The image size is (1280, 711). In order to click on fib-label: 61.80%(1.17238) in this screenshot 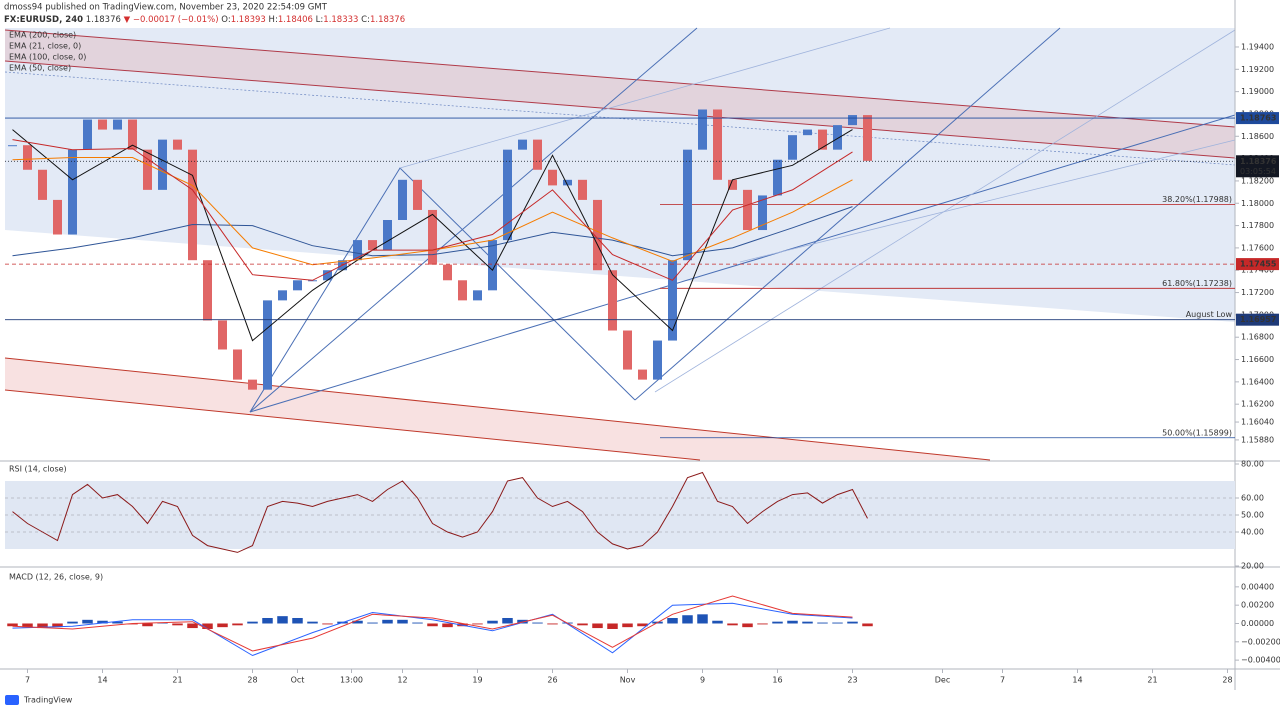, I will do `click(1197, 283)`.